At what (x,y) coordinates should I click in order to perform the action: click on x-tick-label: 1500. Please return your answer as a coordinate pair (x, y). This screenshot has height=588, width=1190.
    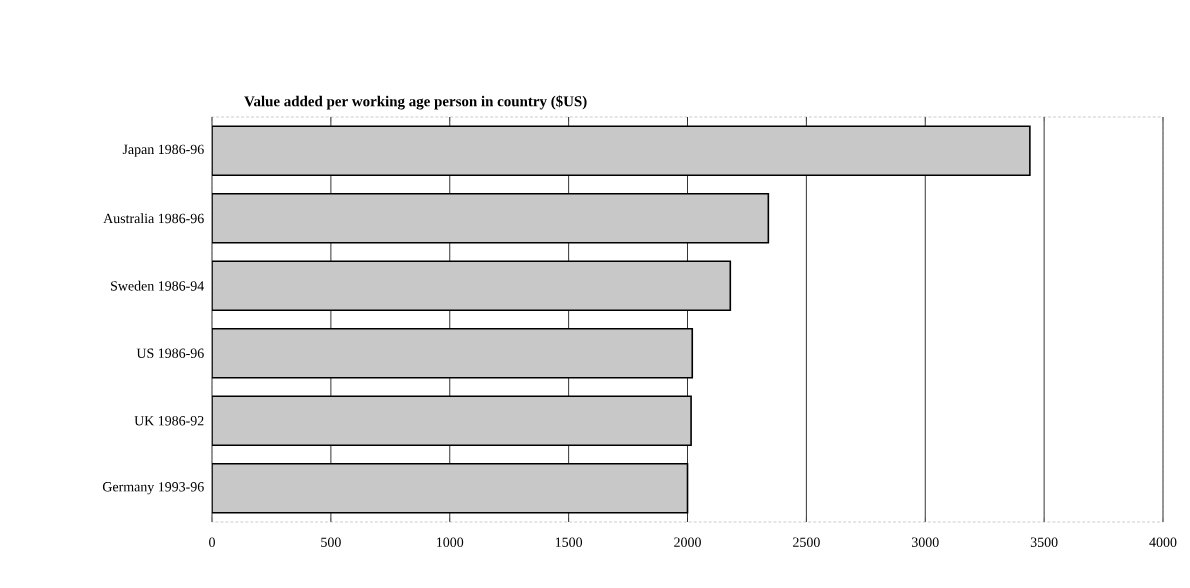
    Looking at the image, I should click on (569, 542).